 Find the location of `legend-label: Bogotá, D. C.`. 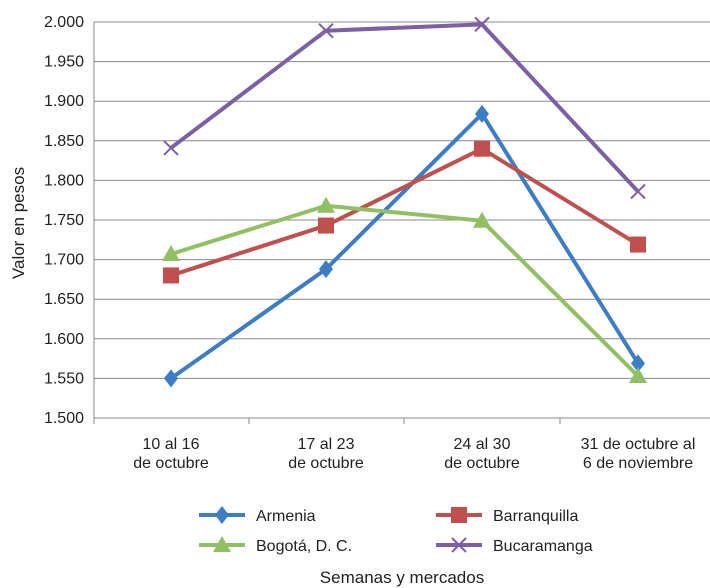

legend-label: Bogotá, D. C. is located at coordinates (304, 546).